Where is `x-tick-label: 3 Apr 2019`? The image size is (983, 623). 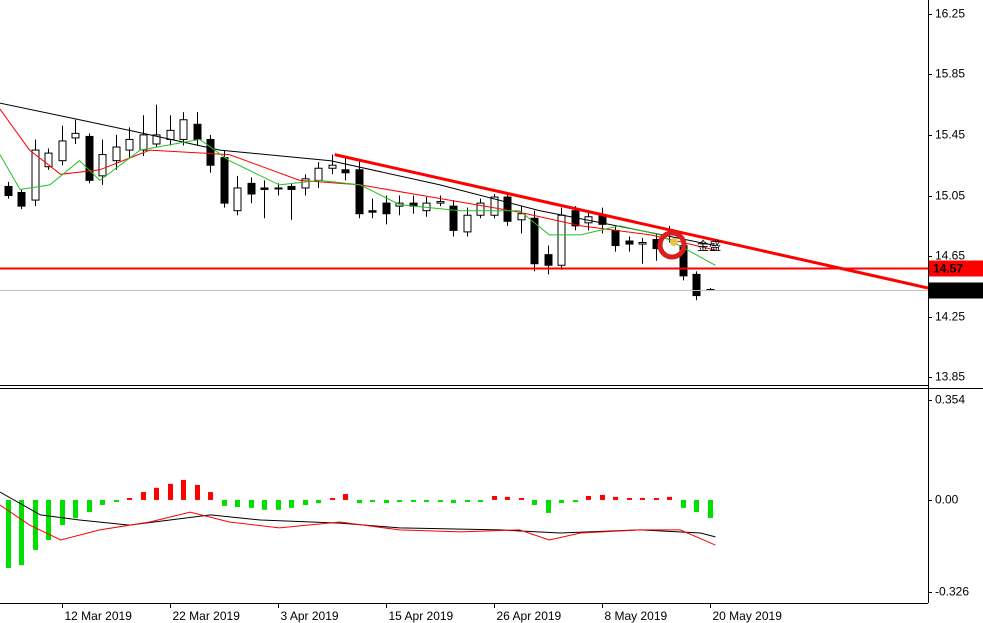 x-tick-label: 3 Apr 2019 is located at coordinates (310, 616).